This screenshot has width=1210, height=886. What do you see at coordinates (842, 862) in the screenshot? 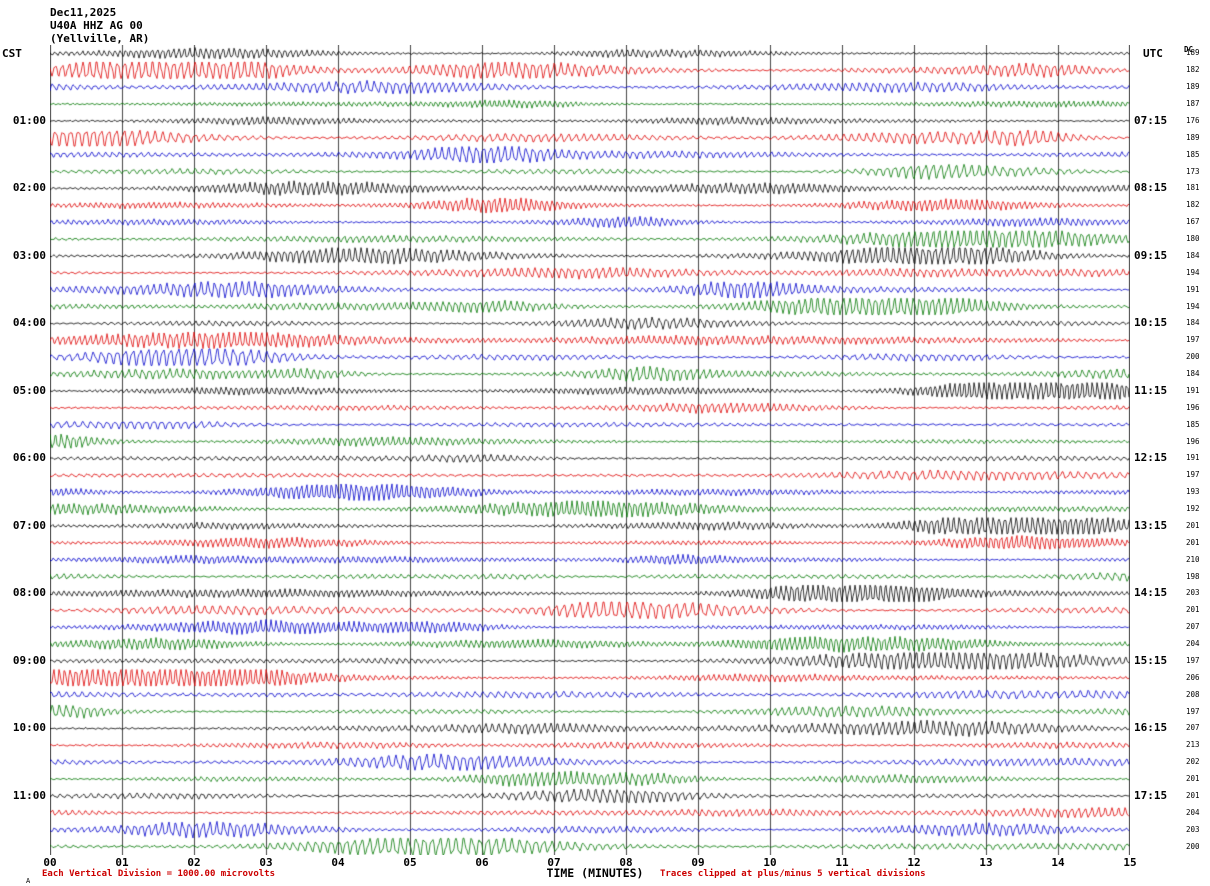
I see `minute-tick-label: 11` at bounding box center [842, 862].